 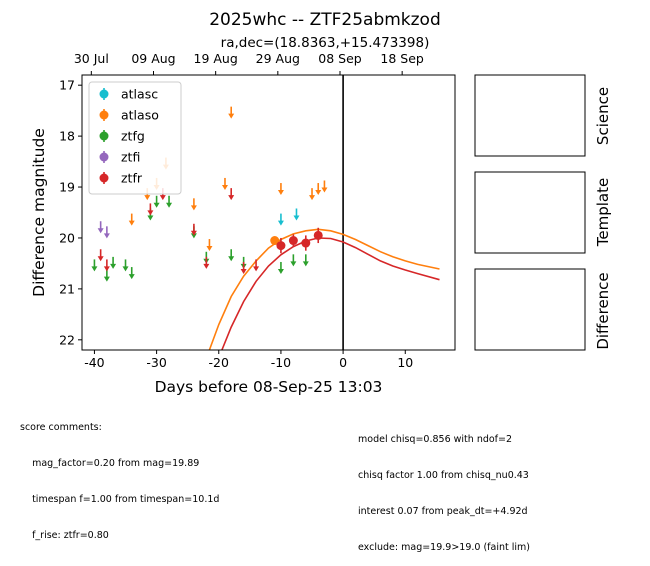 What do you see at coordinates (120, 499) in the screenshot?
I see `score-comment-line: timespan f=1.00 from timespan=10.1d` at bounding box center [120, 499].